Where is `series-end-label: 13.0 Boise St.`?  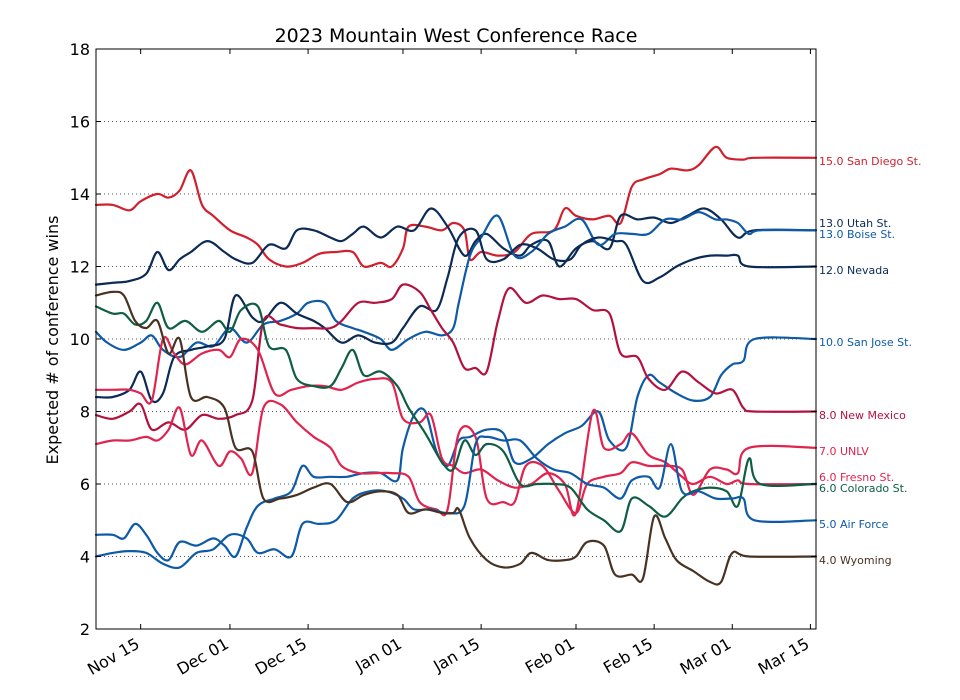
series-end-label: 13.0 Boise St. is located at coordinates (857, 234).